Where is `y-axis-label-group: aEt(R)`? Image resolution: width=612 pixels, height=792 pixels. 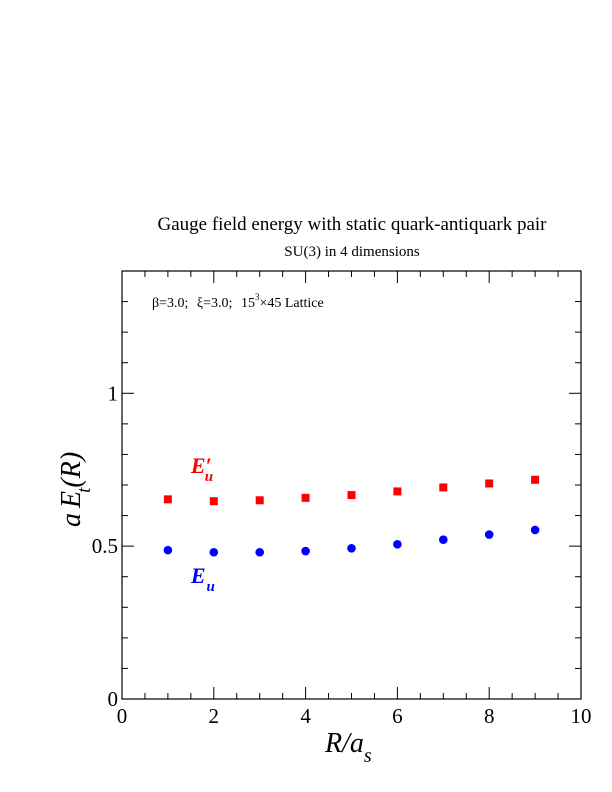 y-axis-label-group: aEt(R) is located at coordinates (75, 489).